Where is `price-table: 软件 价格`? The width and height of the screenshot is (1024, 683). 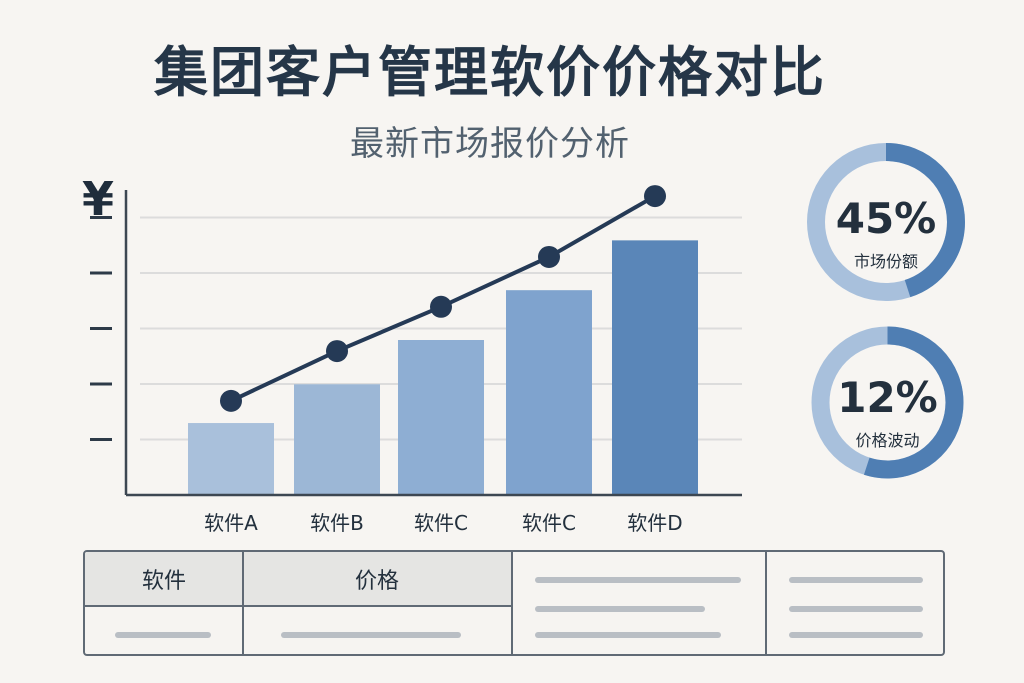 price-table: 软件 价格 is located at coordinates (514, 603).